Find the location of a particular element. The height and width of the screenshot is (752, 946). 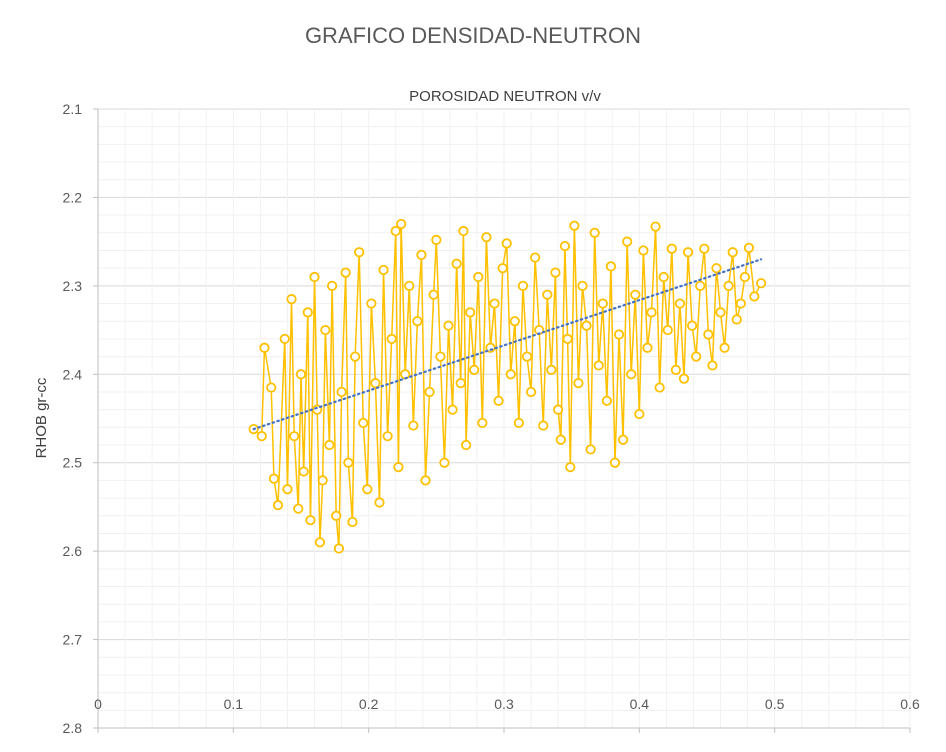

y-axis-title: RHOB gr-cc is located at coordinates (41, 417).